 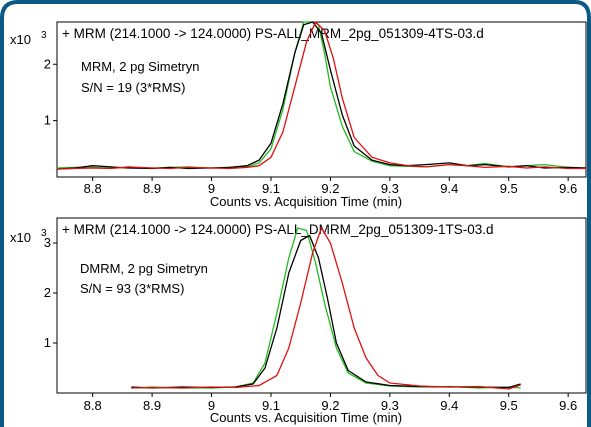 What do you see at coordinates (47, 63) in the screenshot?
I see `p1-y-tick-label: 2` at bounding box center [47, 63].